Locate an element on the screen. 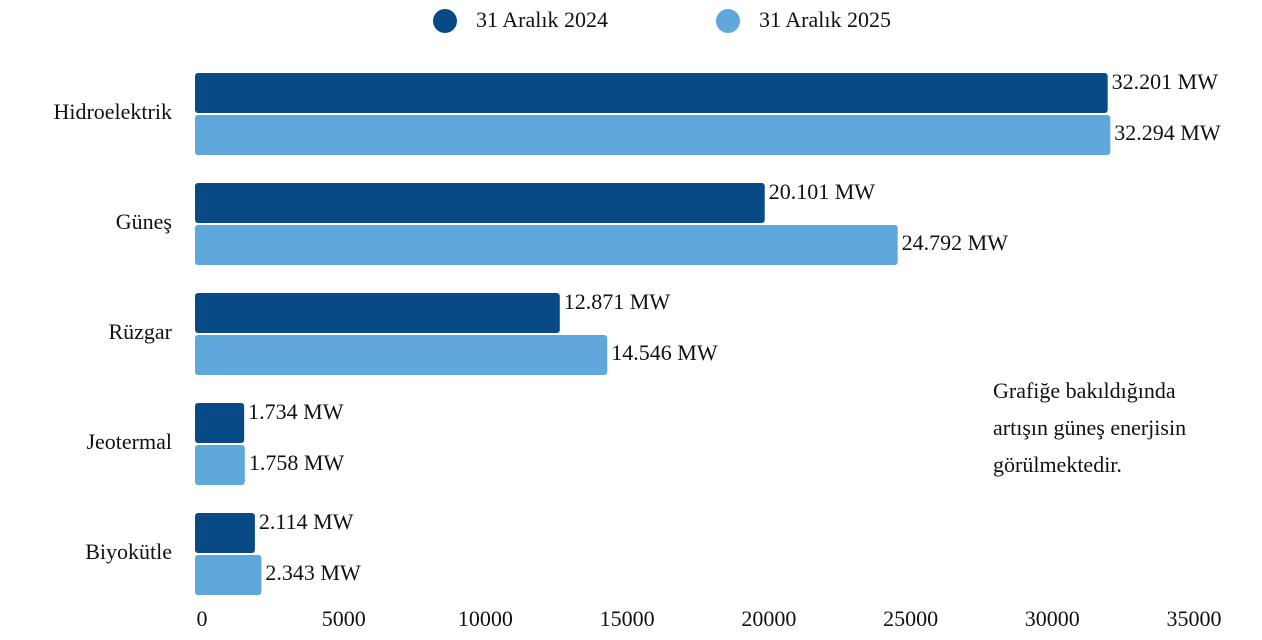 The width and height of the screenshot is (1262, 640). y-tick-label: Rüzgar is located at coordinates (140, 331).